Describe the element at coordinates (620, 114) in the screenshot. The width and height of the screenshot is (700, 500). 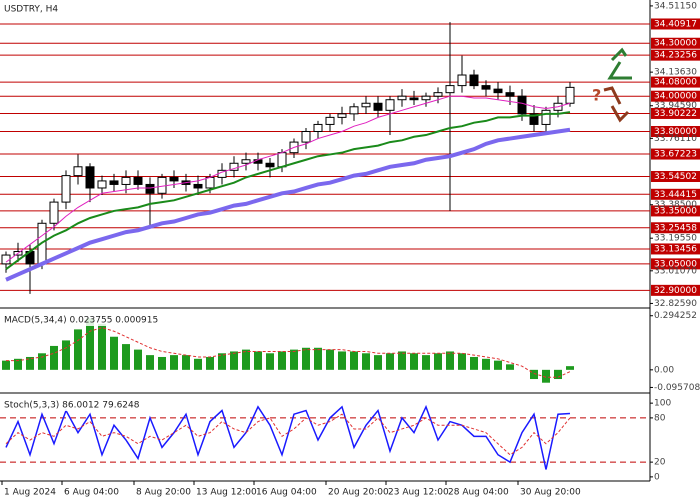
I see `down-arrow` at that location.